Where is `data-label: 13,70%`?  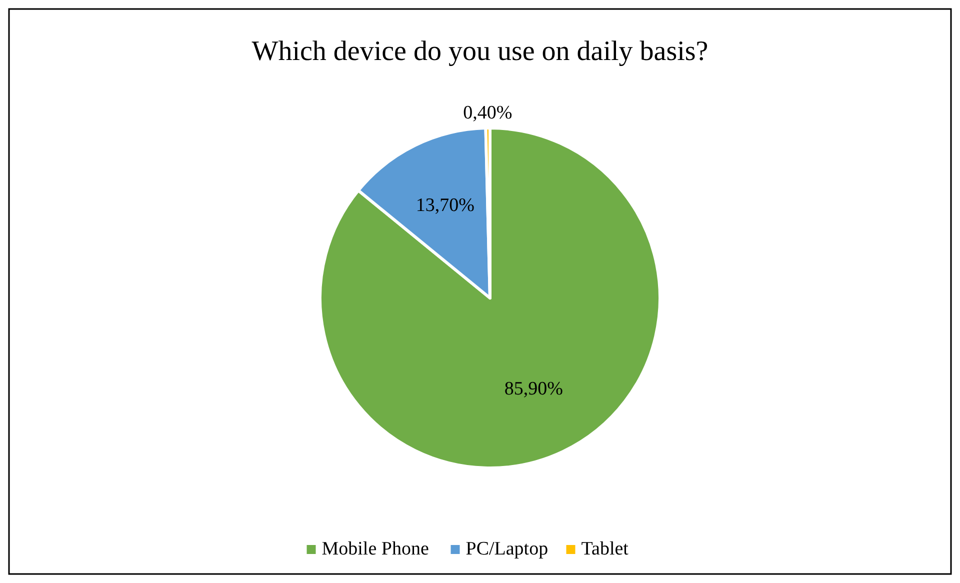
data-label: 13,70% is located at coordinates (445, 205).